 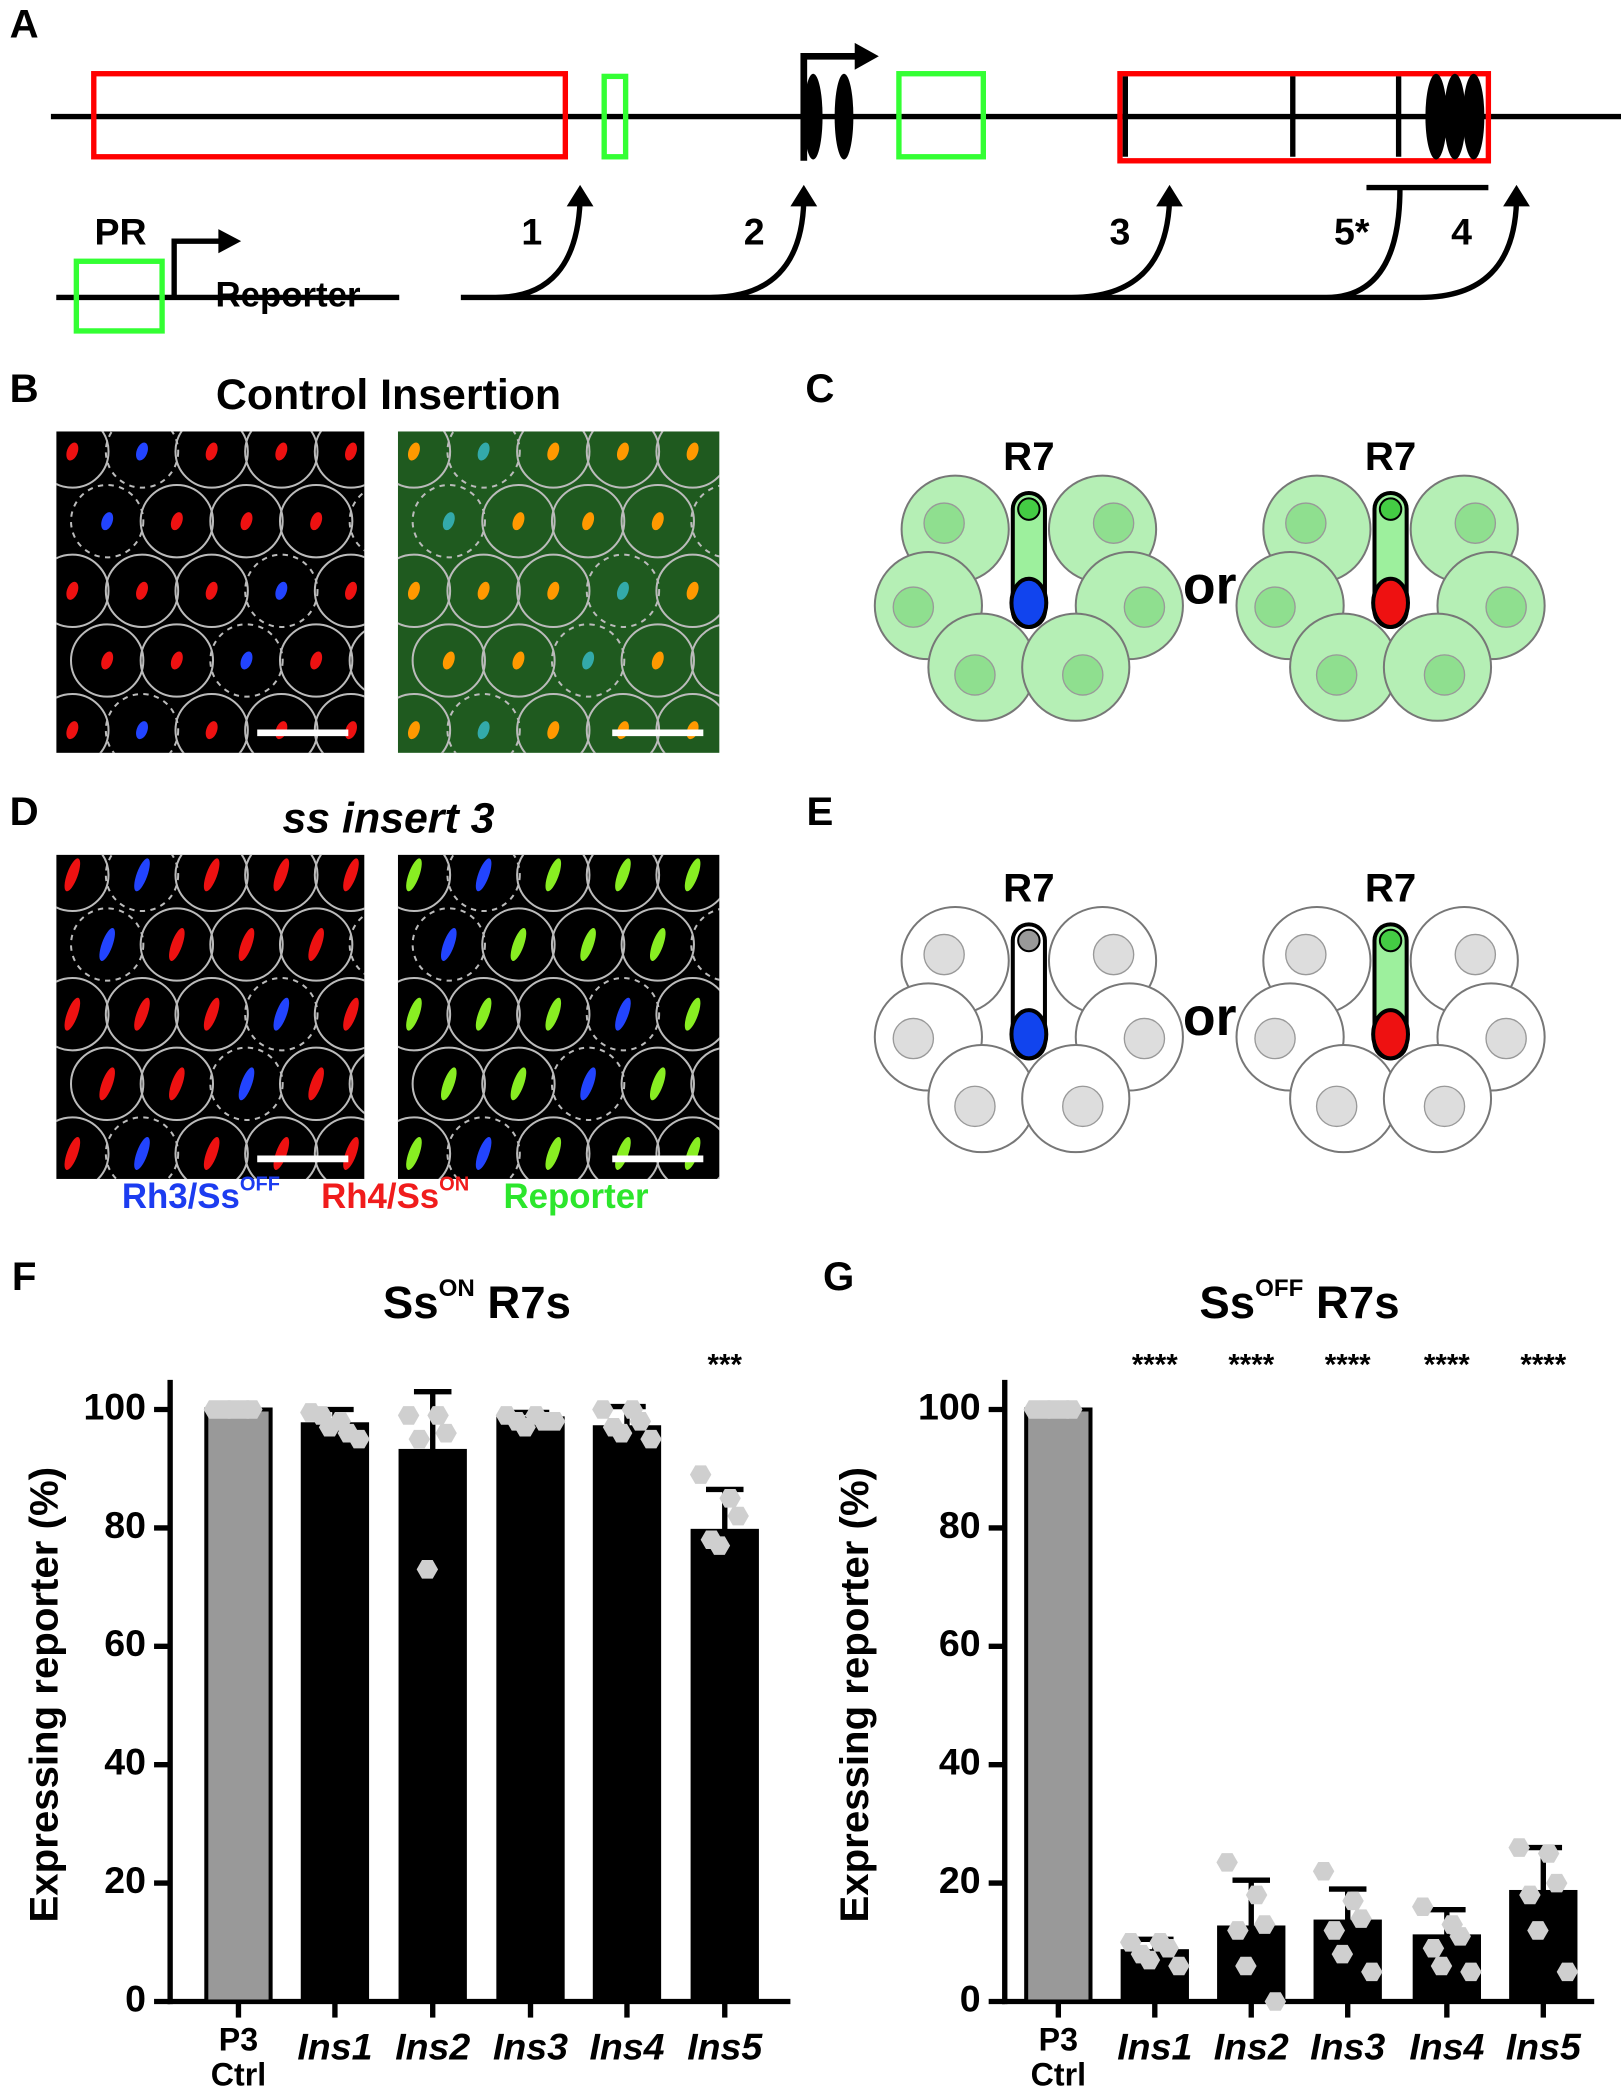 I want to click on x-tick-label: Ins5, so click(x=725, y=2047).